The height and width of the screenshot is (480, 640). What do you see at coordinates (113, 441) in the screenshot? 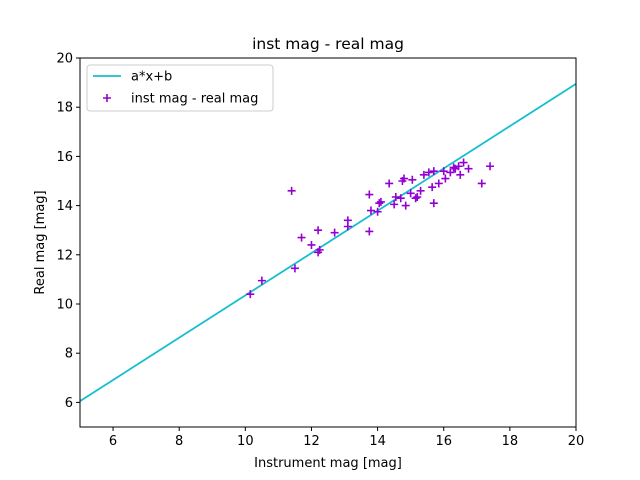
I see `x-tick-label: 6` at bounding box center [113, 441].